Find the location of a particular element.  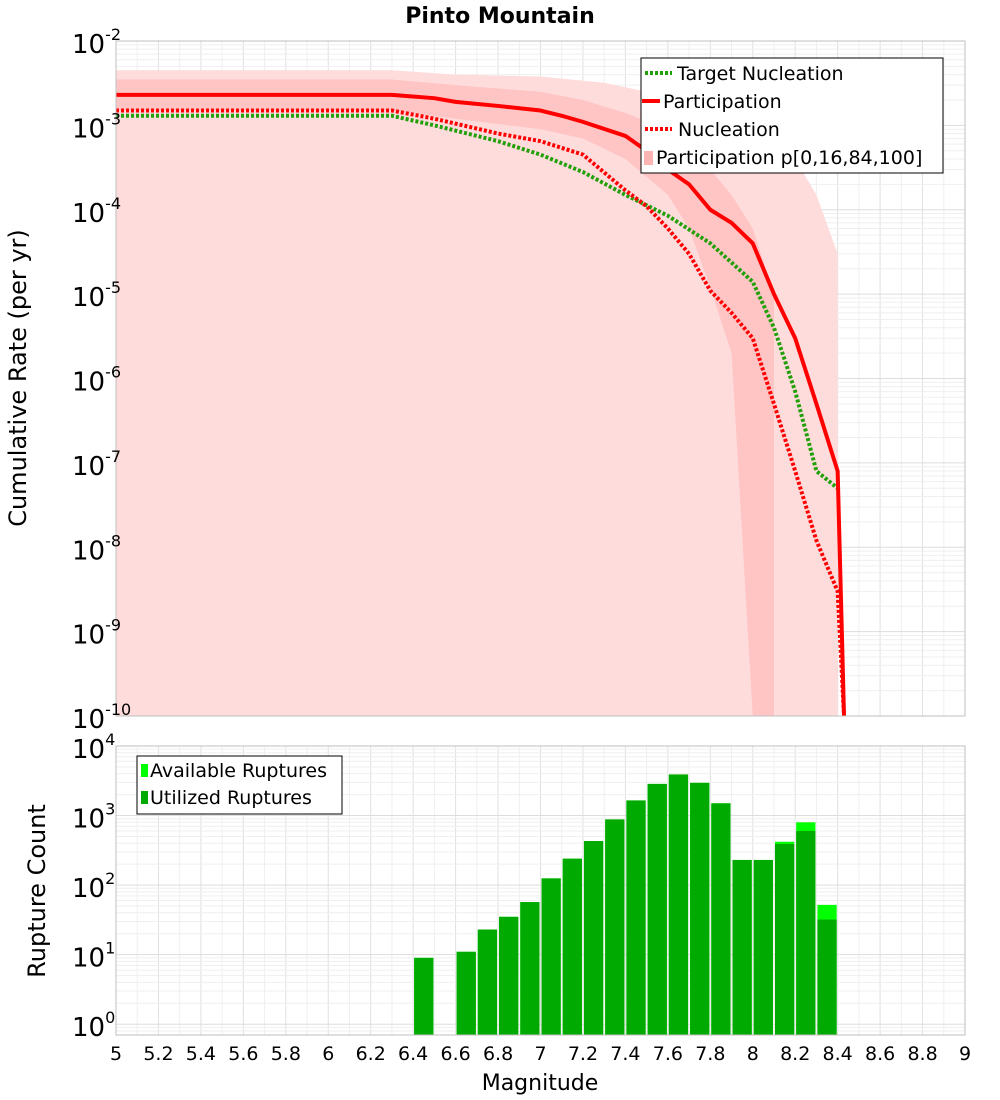

rate-y-tick-label: 10⁻⁴ is located at coordinates (96, 211).